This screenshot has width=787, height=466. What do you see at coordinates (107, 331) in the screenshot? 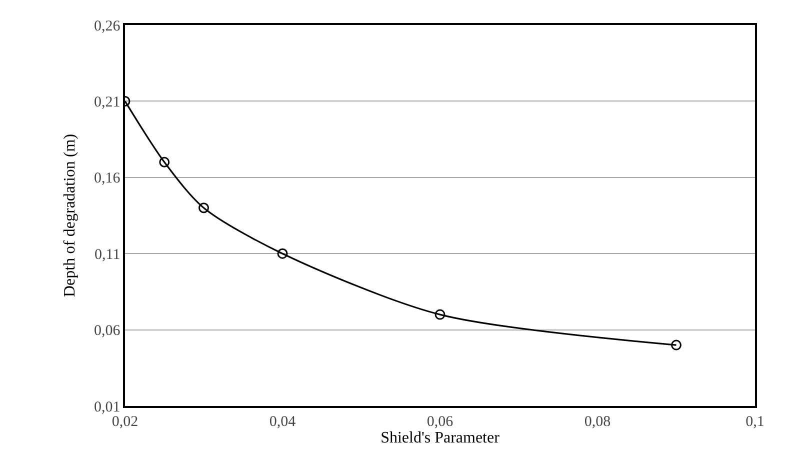
I see `y-tick-label: 0,06` at bounding box center [107, 331].